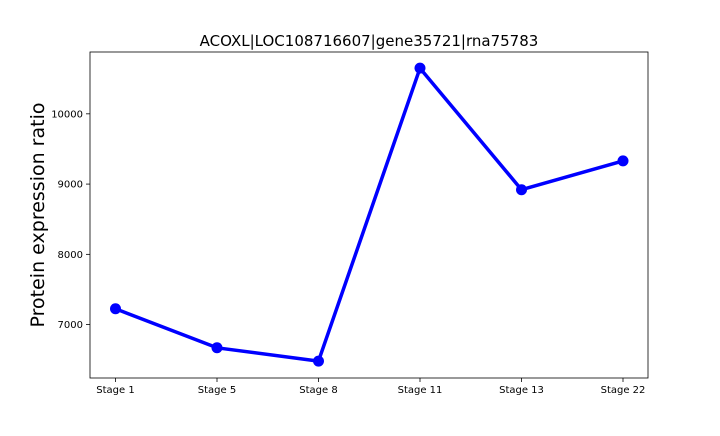  What do you see at coordinates (318, 390) in the screenshot?
I see `x-tick-label: Stage 8` at bounding box center [318, 390].